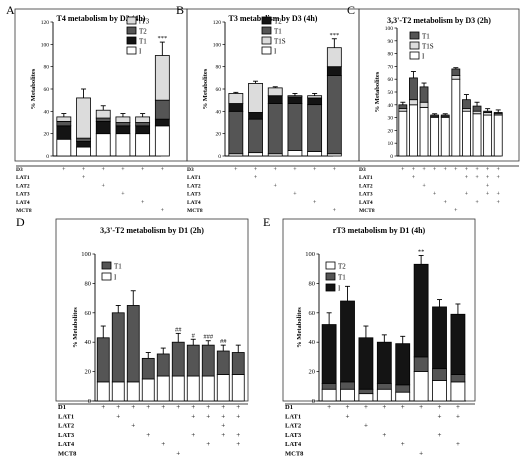 The width and height of the screenshot is (520, 459). Describe the element at coordinates (62, 407) in the screenshot. I see `design-row-label: D1` at that location.